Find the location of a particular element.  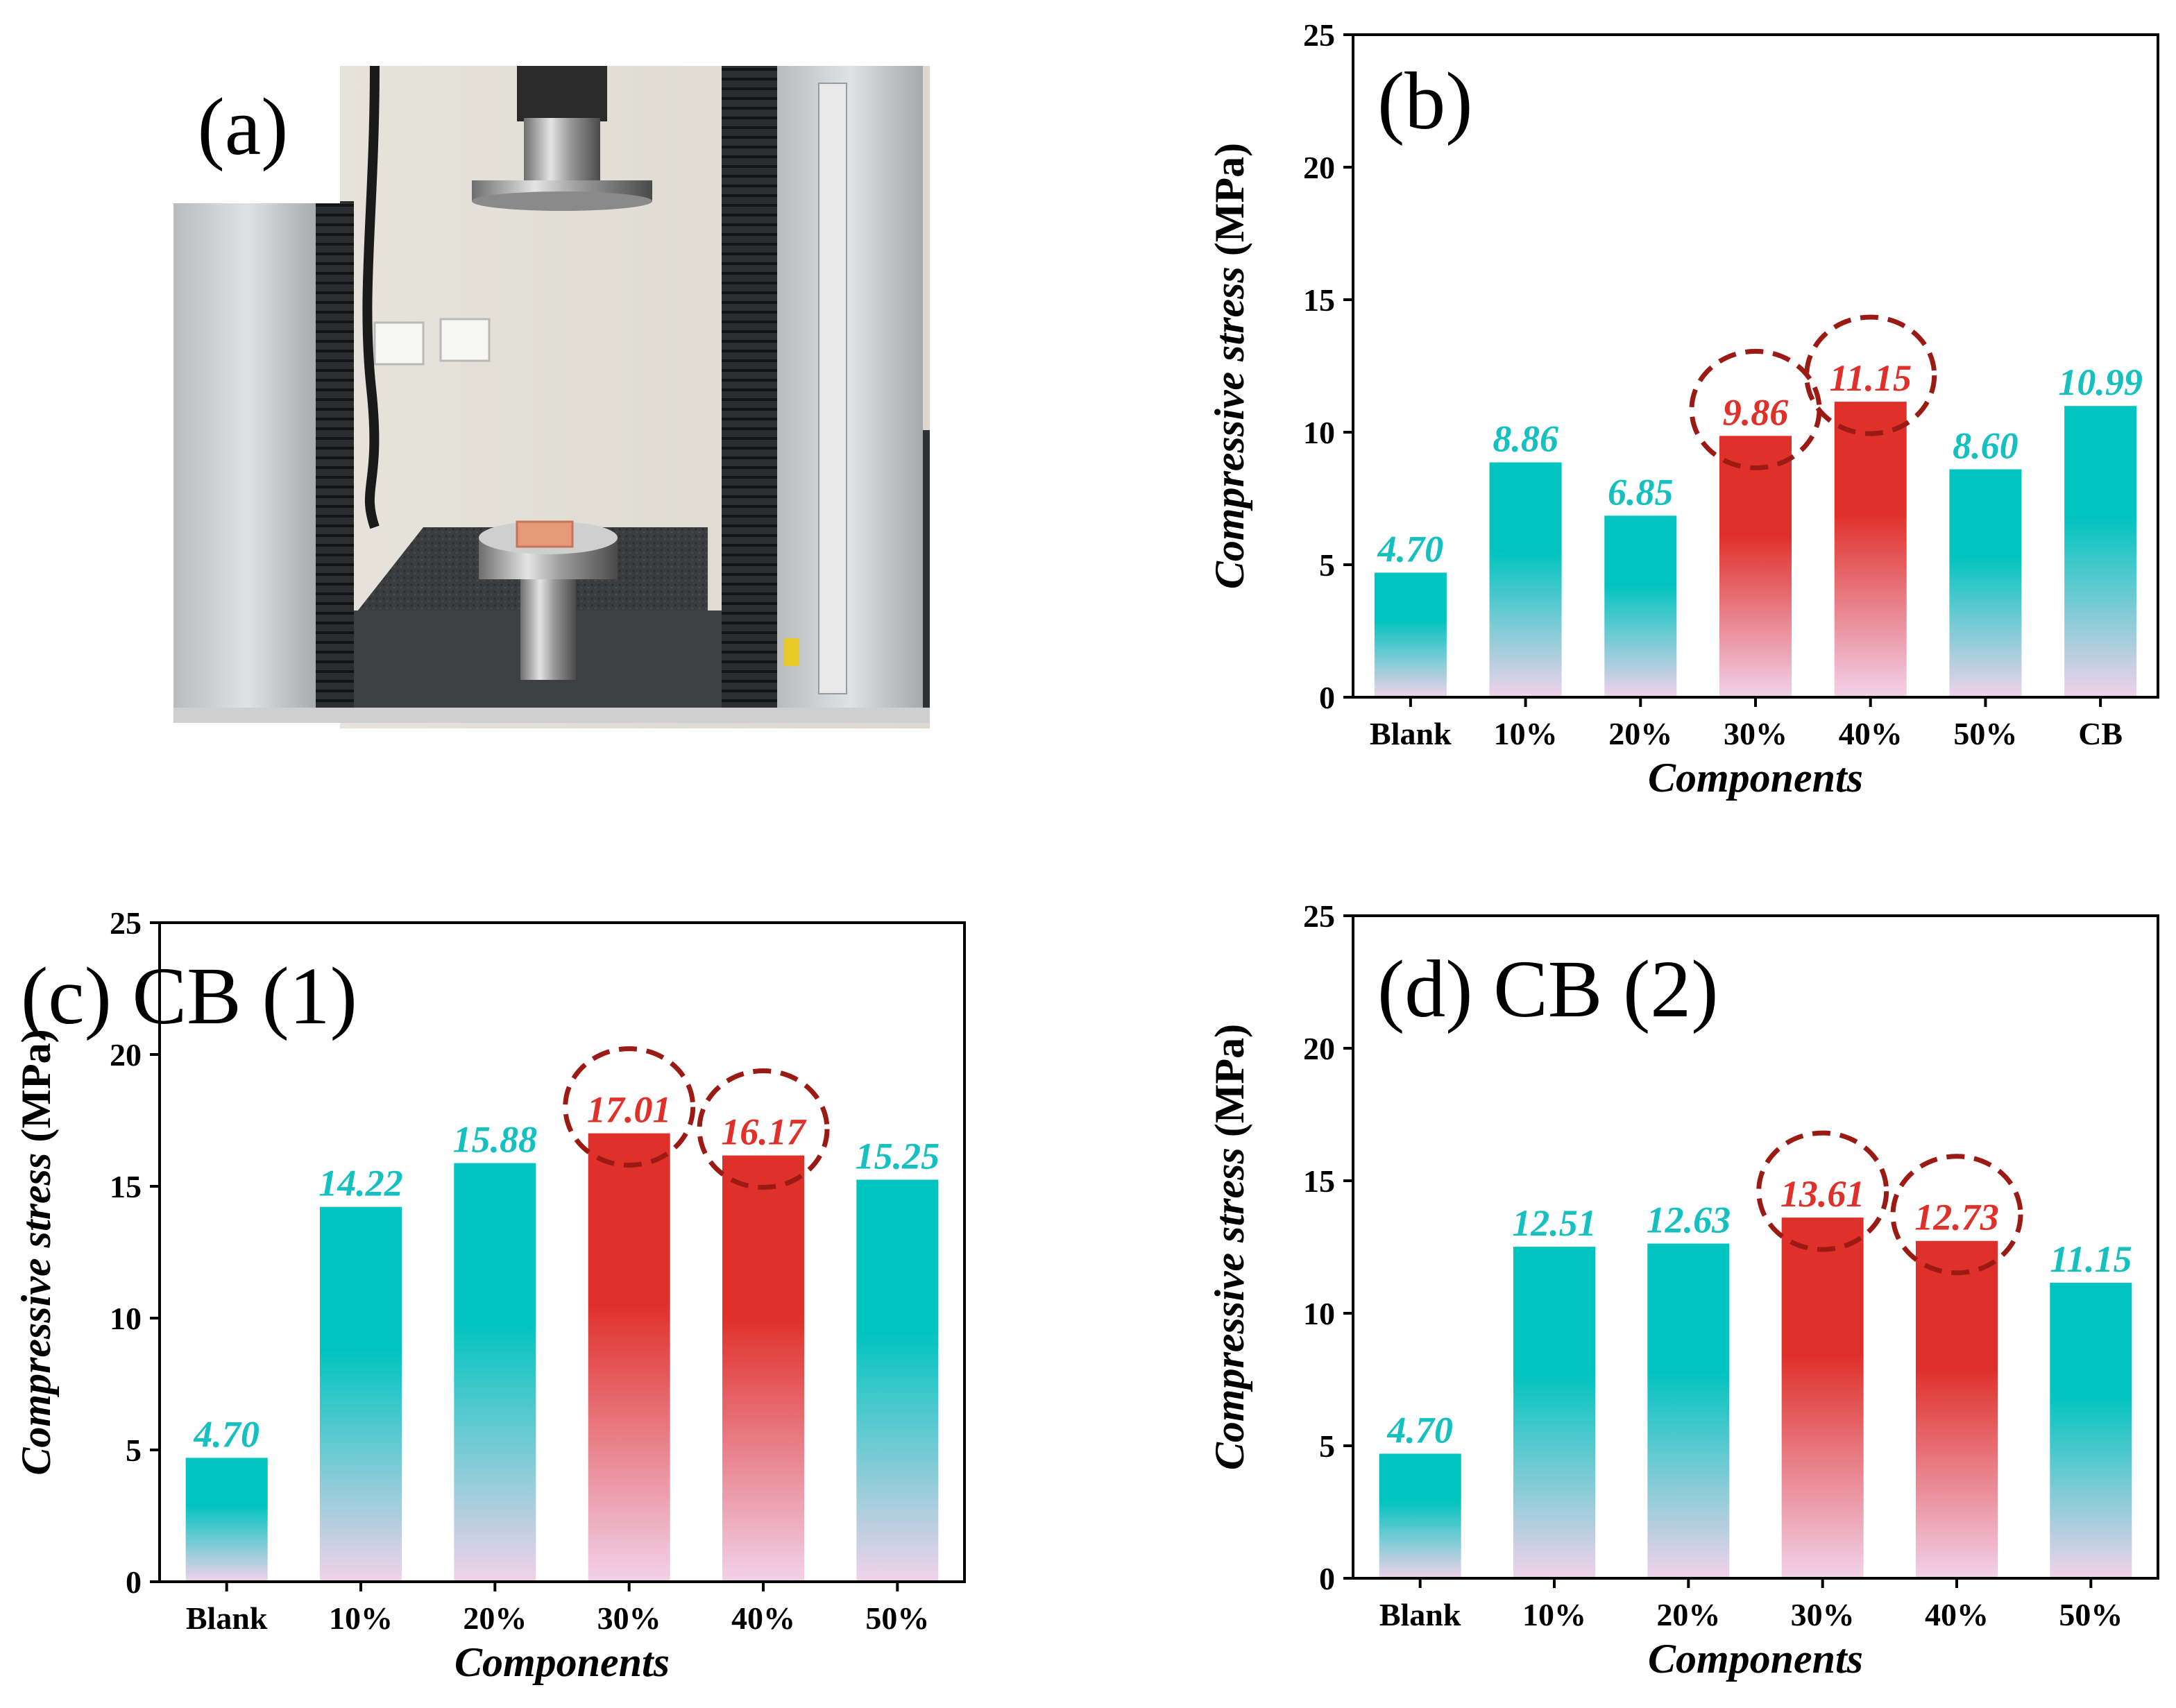

cable is located at coordinates (371, 297).